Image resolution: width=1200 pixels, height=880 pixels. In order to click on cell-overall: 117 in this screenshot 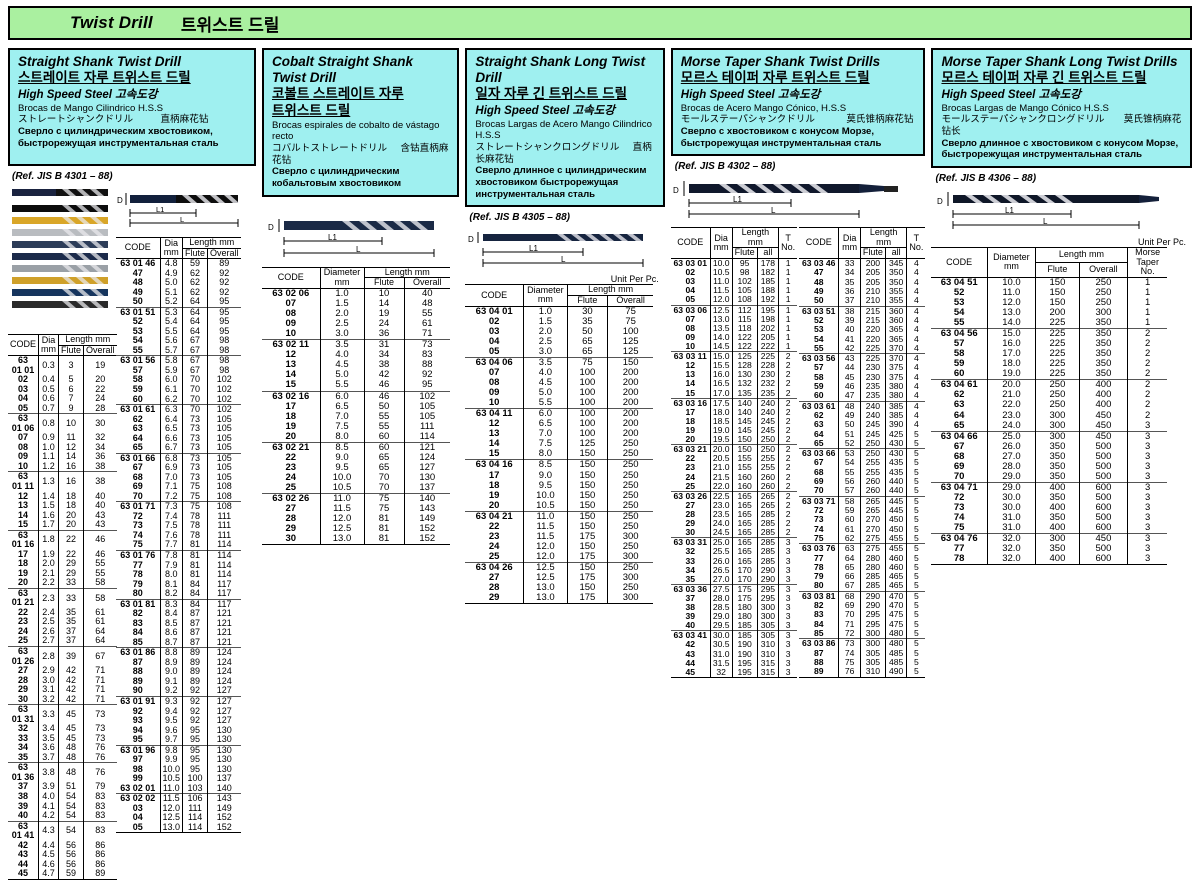, I will do `click(224, 584)`.